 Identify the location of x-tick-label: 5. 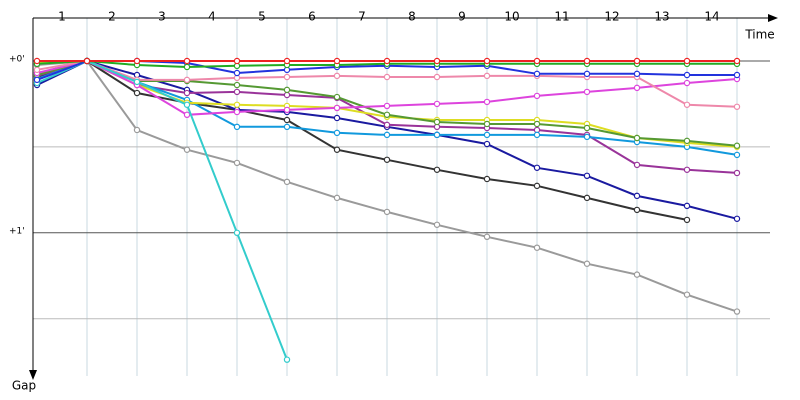
(262, 17).